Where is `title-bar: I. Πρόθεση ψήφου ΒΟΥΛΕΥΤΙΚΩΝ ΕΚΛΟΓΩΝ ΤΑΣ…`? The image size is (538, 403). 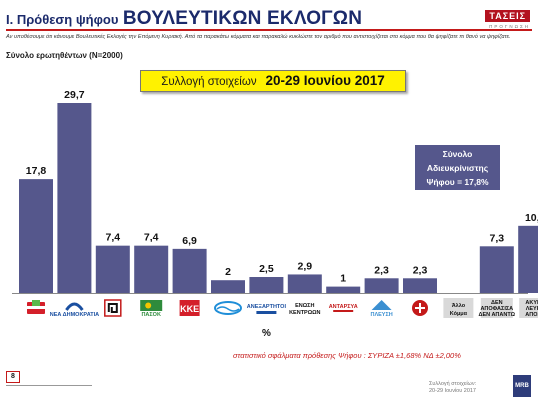 title-bar: I. Πρόθεση ψήφου ΒΟΥΛΕΥΤΙΚΩΝ ΕΚΛΟΓΩΝ ΤΑΣ… is located at coordinates (269, 18).